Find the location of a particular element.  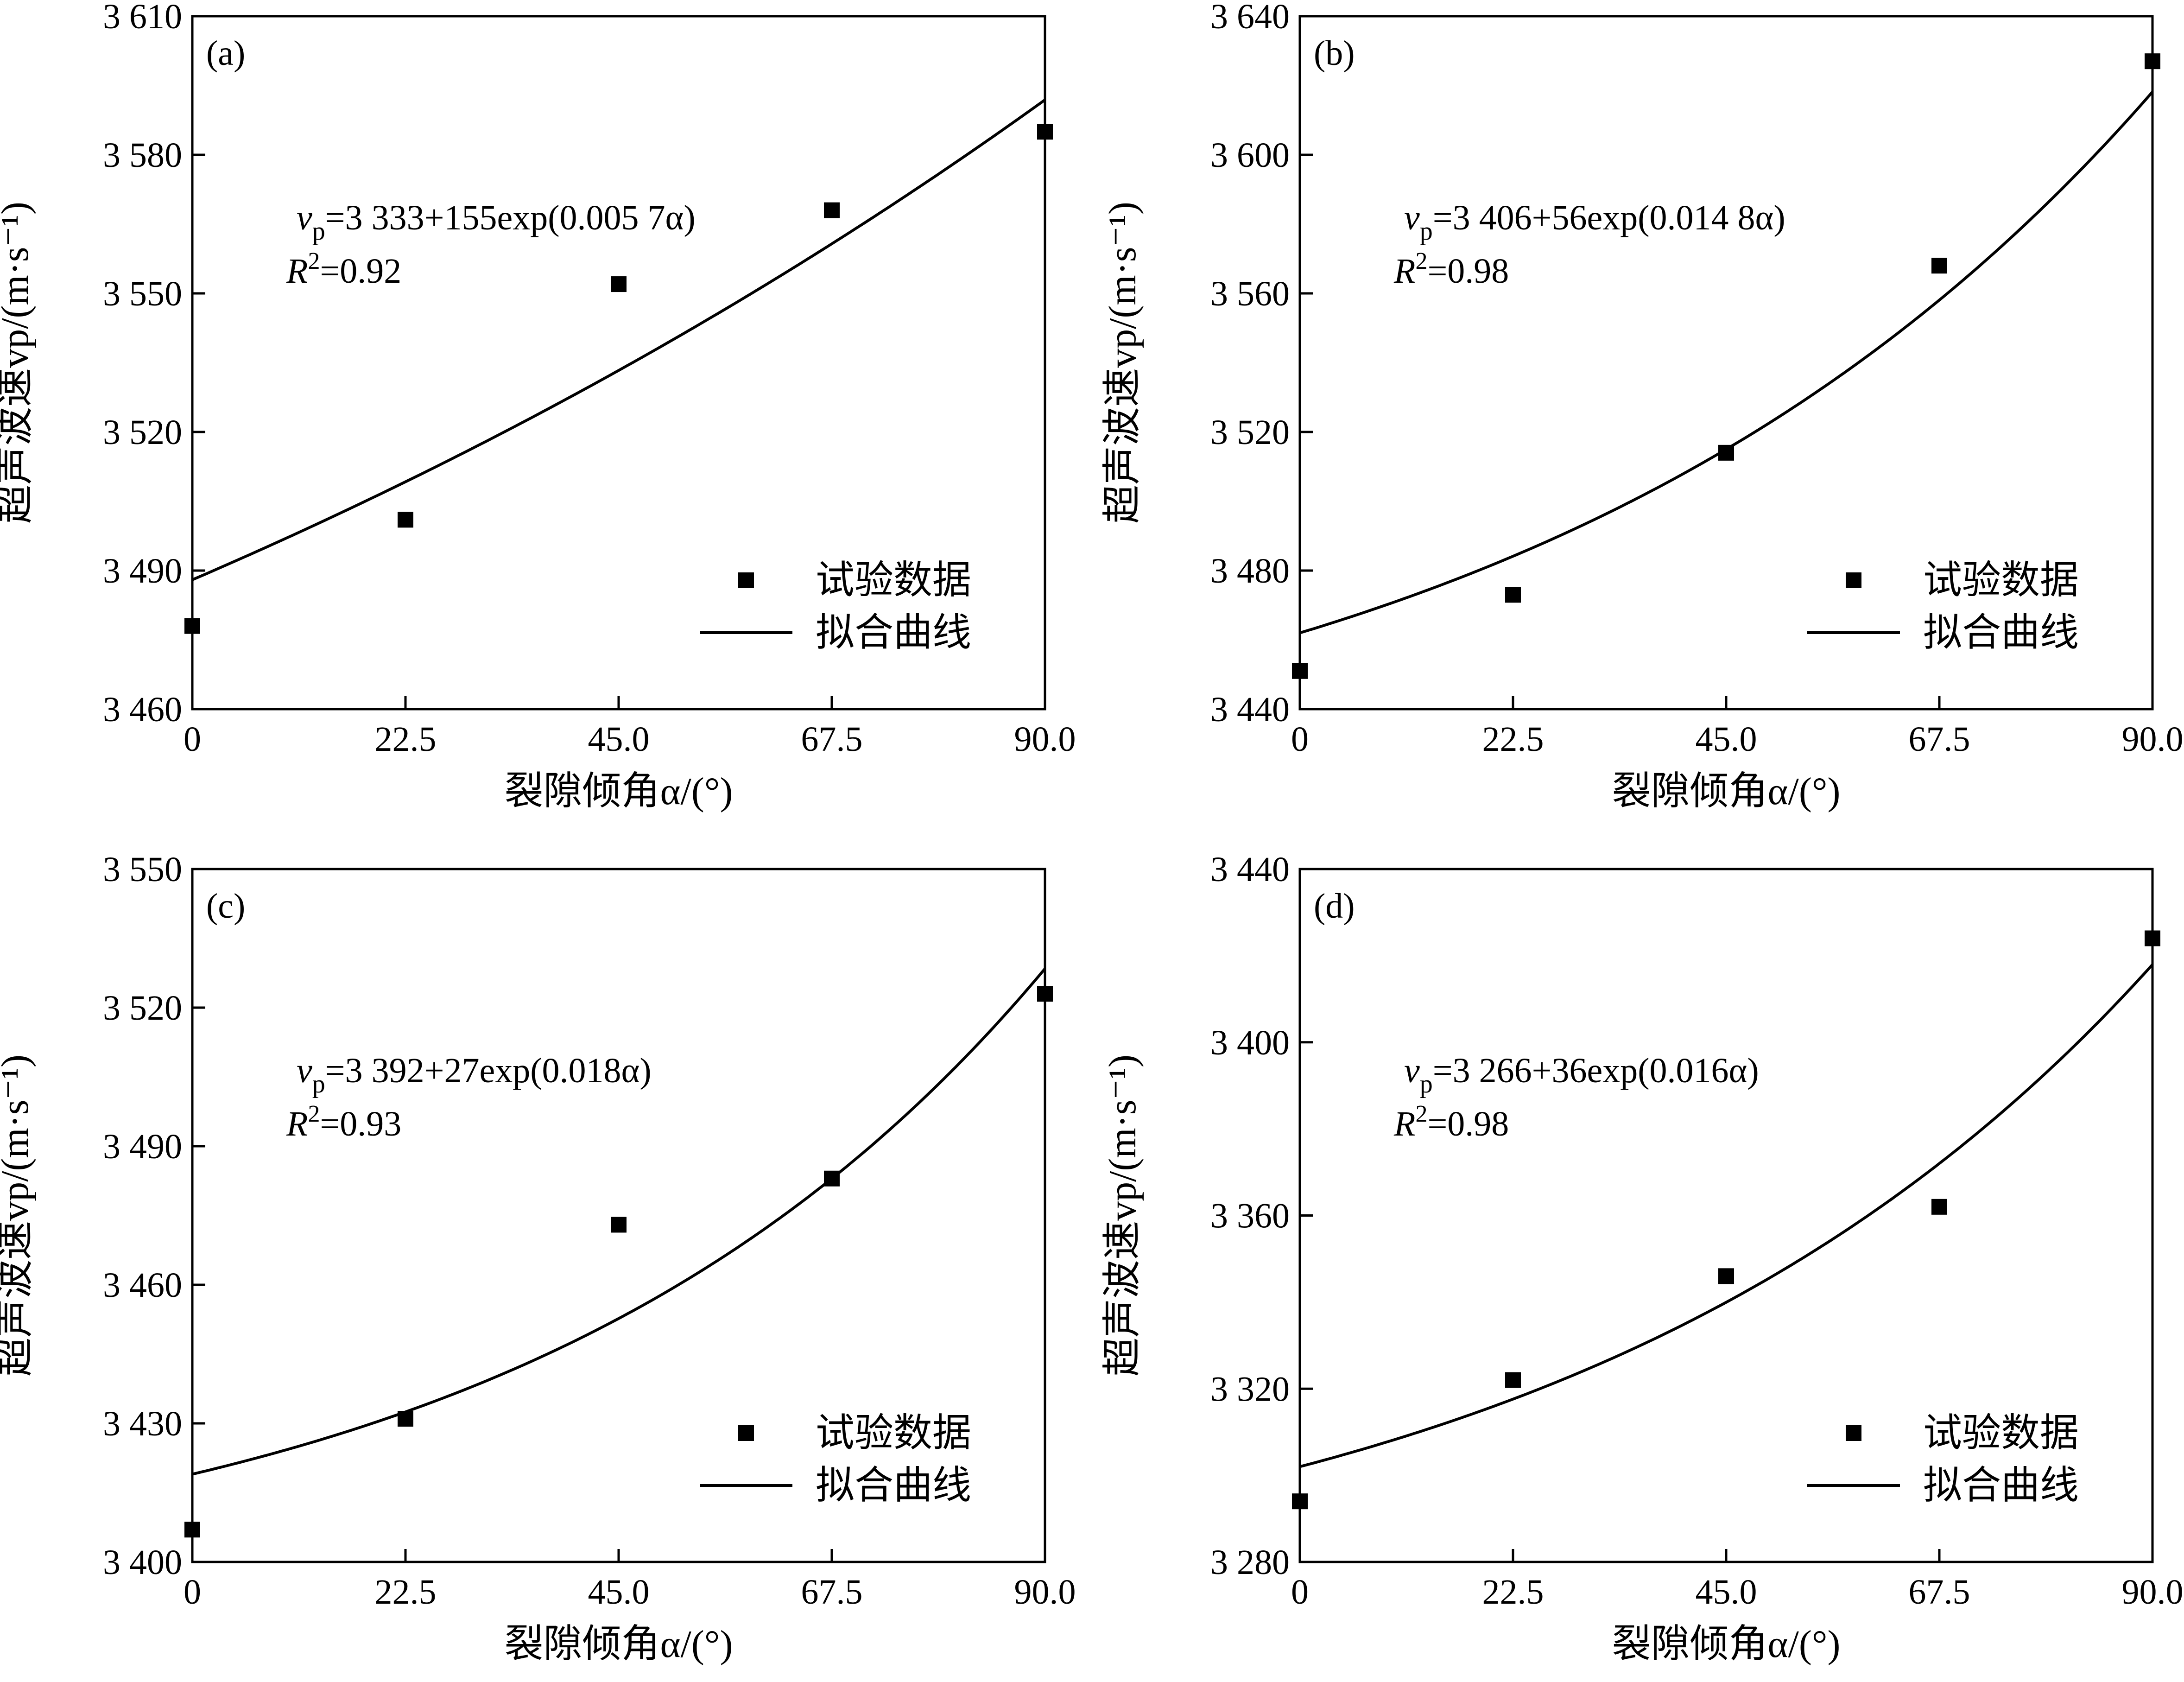

panel-label: (d) is located at coordinates (1334, 906).